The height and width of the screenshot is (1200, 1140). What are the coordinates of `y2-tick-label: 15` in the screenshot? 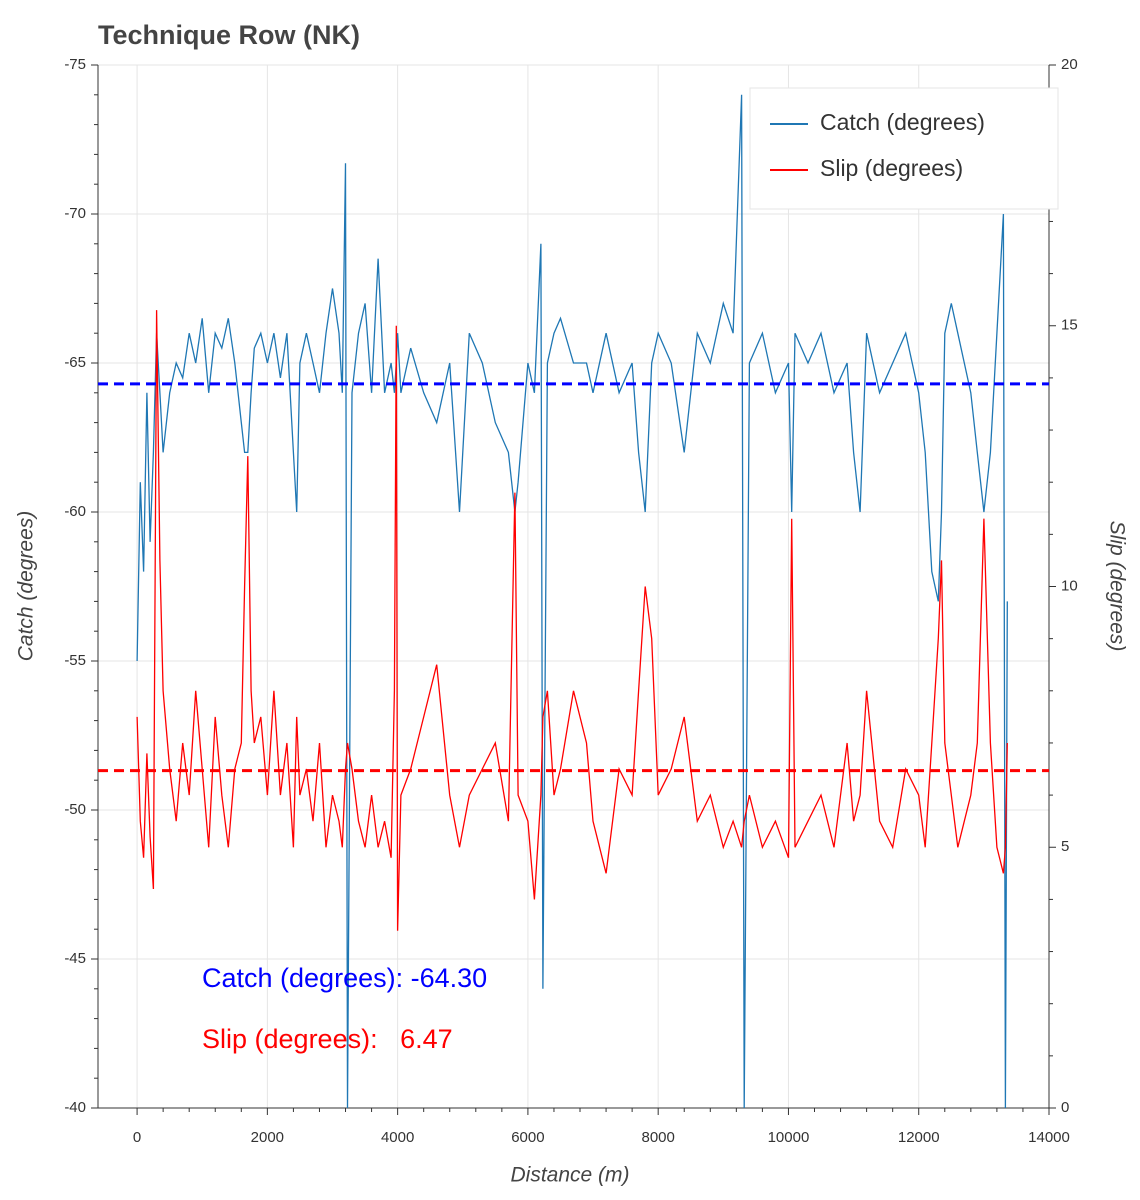 It's located at (1069, 325).